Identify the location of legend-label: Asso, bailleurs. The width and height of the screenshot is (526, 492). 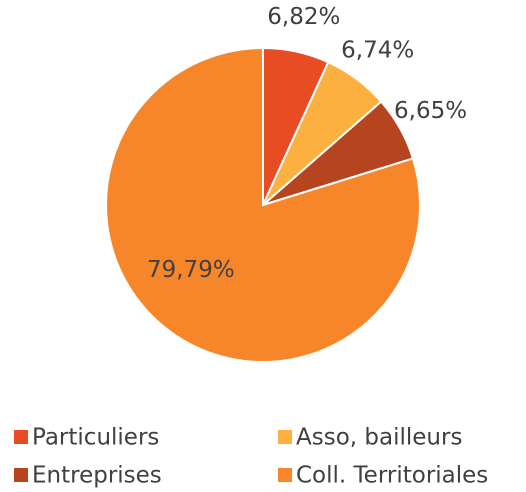
(379, 438).